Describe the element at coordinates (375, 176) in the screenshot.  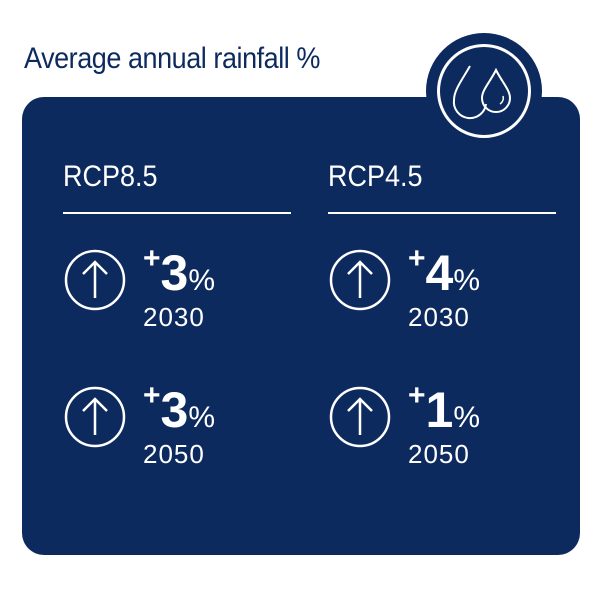
I see `scenario-title: RCP4.5` at that location.